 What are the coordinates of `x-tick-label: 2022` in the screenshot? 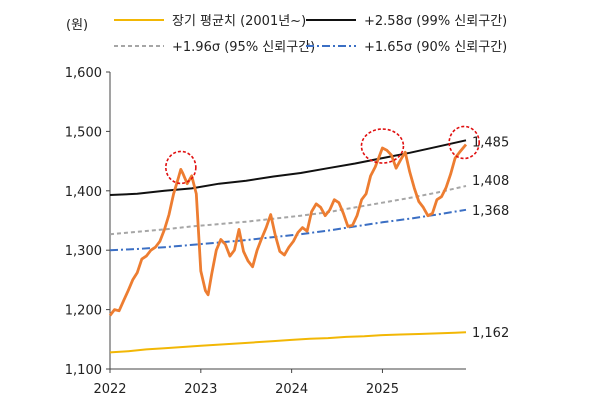 It's located at (109, 389).